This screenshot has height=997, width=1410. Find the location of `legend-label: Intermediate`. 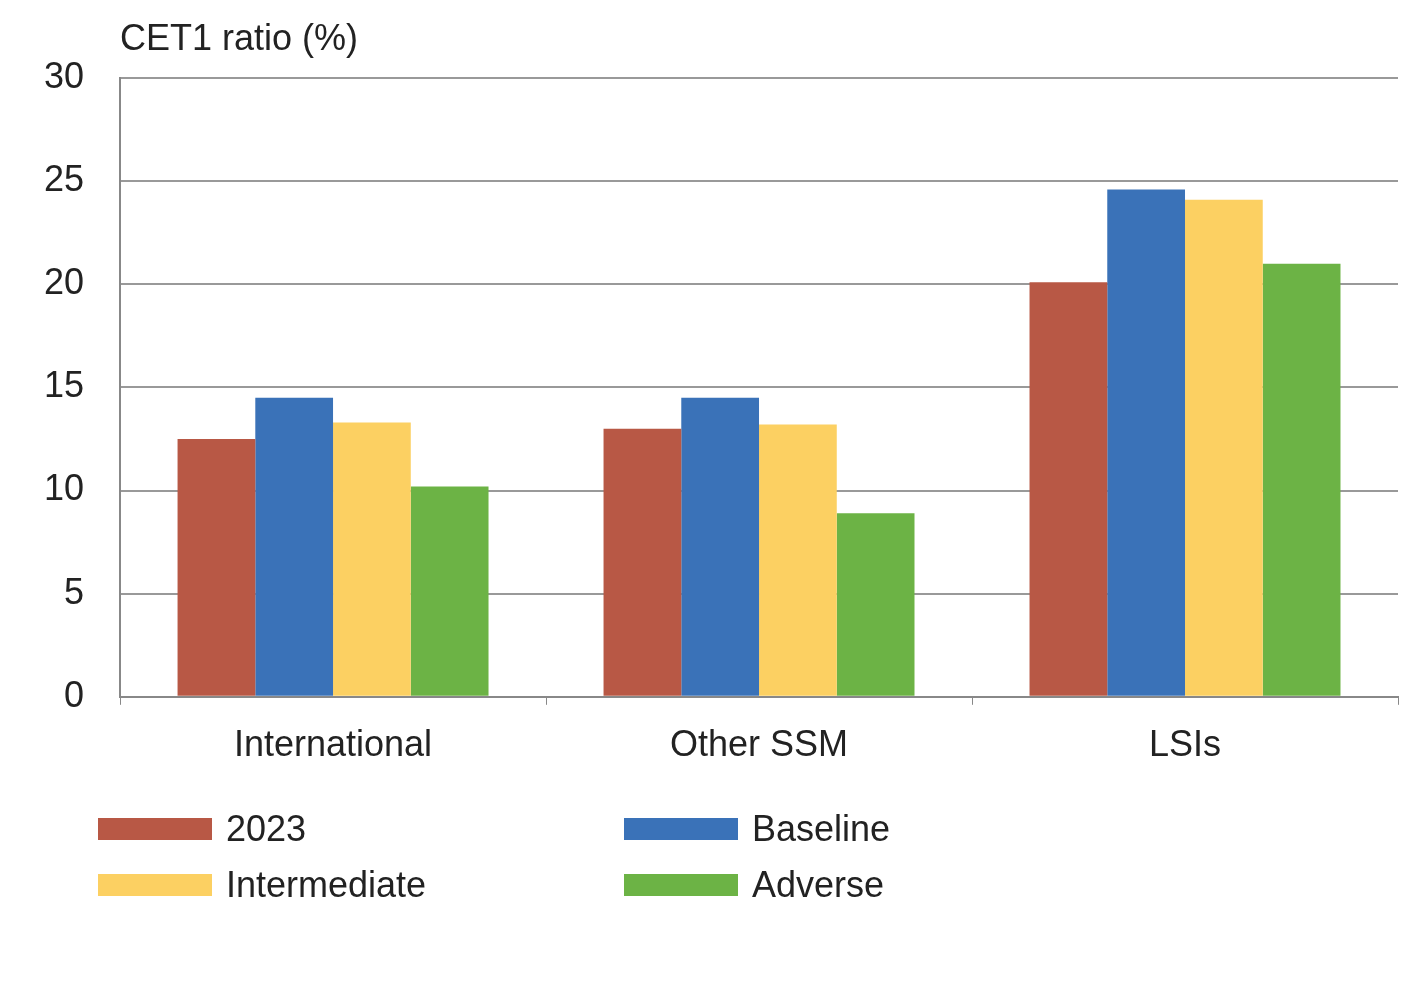

legend-label: Intermediate is located at coordinates (326, 885).